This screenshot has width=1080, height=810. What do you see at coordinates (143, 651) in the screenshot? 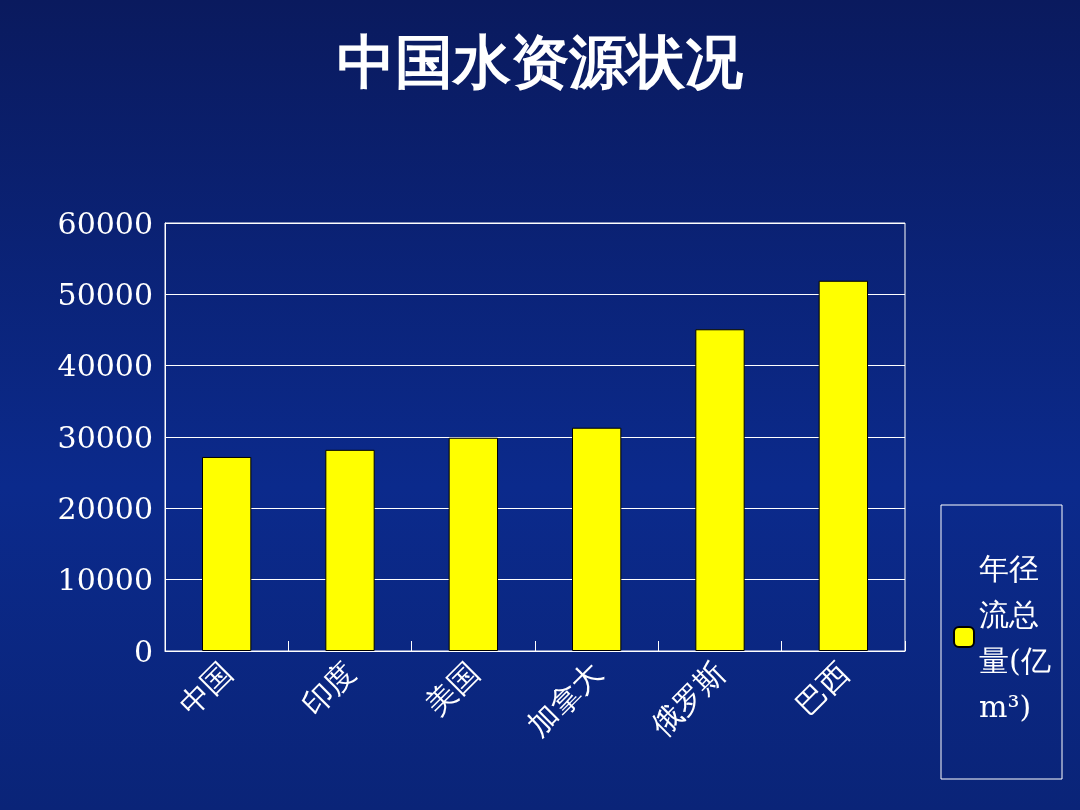
I see `y-tick-label: 0` at bounding box center [143, 651].